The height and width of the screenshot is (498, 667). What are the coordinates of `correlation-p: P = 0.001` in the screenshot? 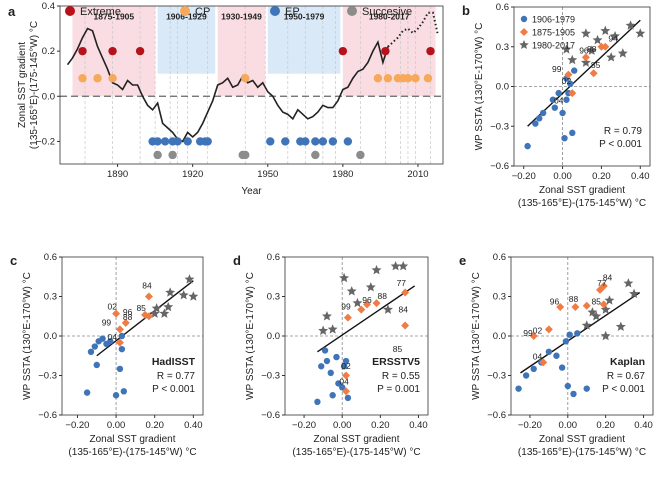 It's located at (398, 389).